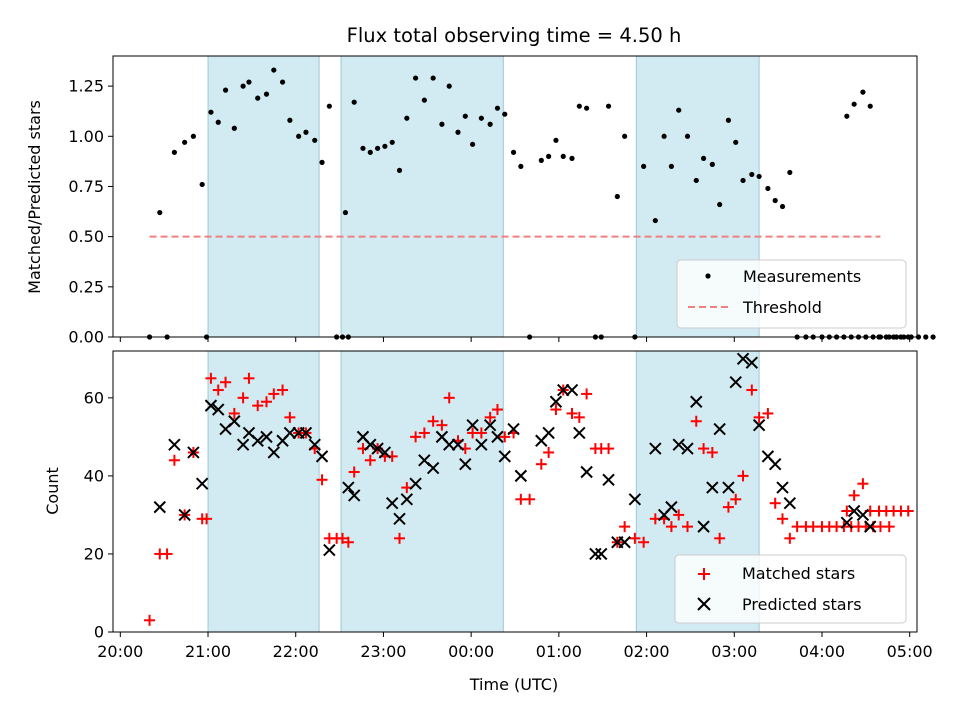 The width and height of the screenshot is (960, 720). I want to click on top-legend: Measurements Threshold, so click(791, 294).